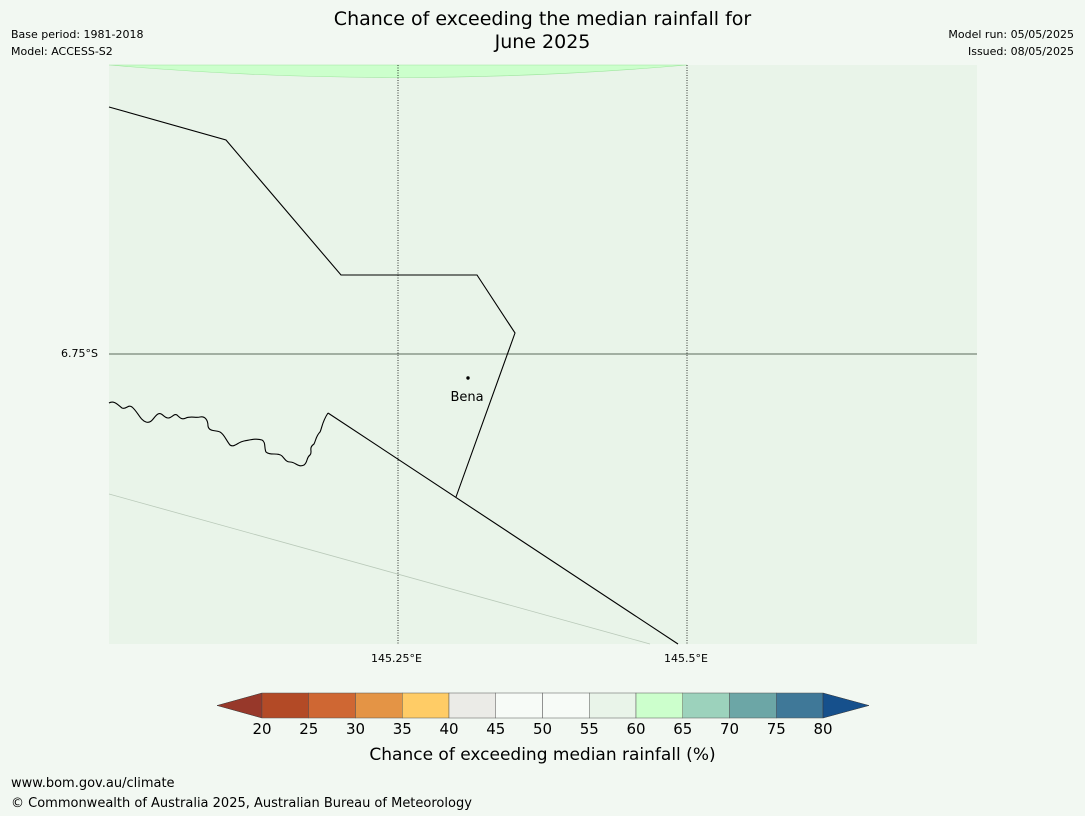  I want to click on meta-left: Base period: 1981-2018 Model: ACCESS-S2, so click(77, 43).